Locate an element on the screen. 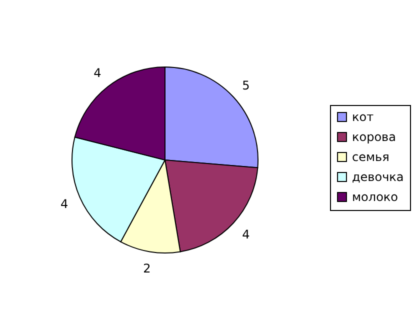 Image resolution: width=418 pixels, height=324 pixels. data-label: 2 is located at coordinates (147, 269).